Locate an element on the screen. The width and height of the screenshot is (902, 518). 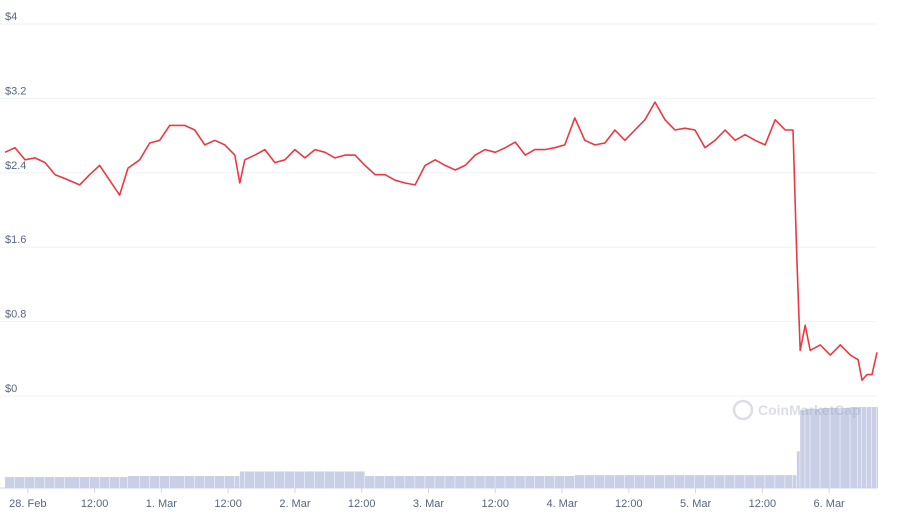
x-tick-label: 3. Mar is located at coordinates (429, 504).